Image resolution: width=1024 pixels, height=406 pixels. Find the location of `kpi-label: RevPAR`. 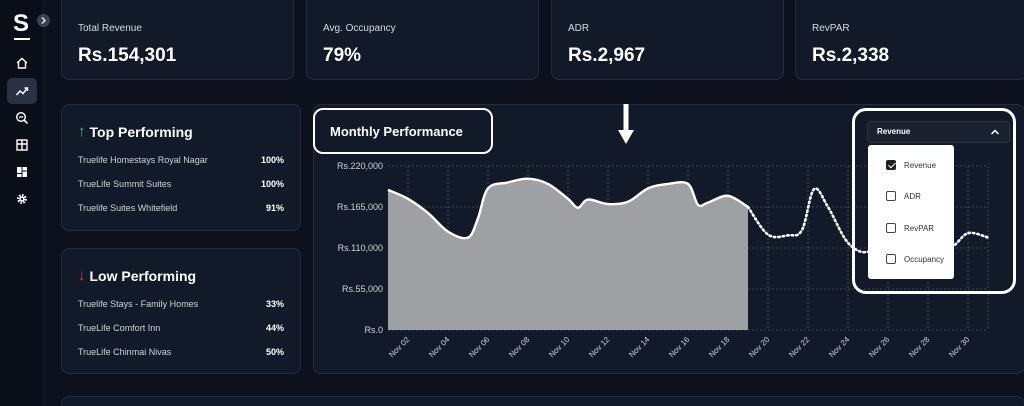

kpi-label: RevPAR is located at coordinates (831, 28).